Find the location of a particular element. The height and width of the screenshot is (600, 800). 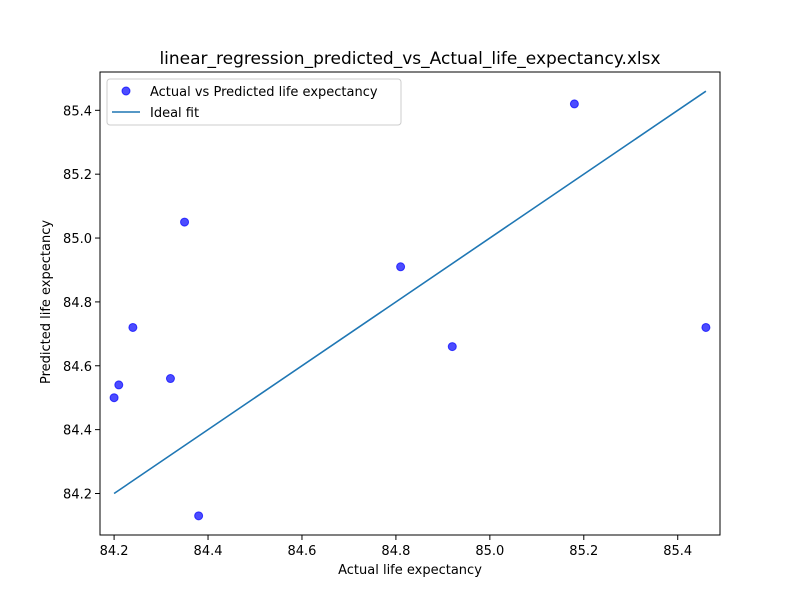

y-axis-label: Predicted life expectancy is located at coordinates (46, 302).